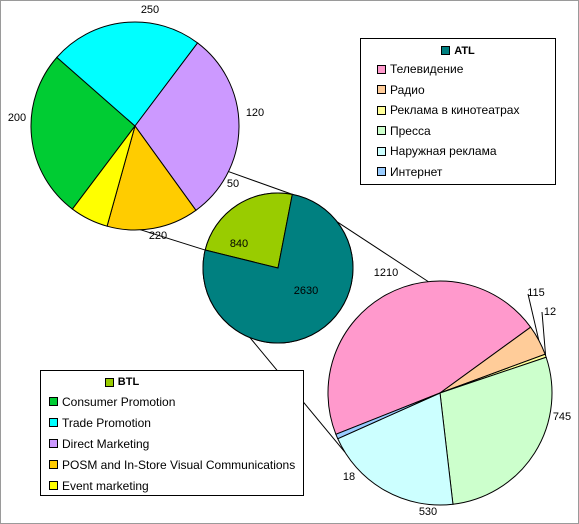 This screenshot has width=579, height=524. I want to click on data-label-atl-5: 18, so click(349, 477).